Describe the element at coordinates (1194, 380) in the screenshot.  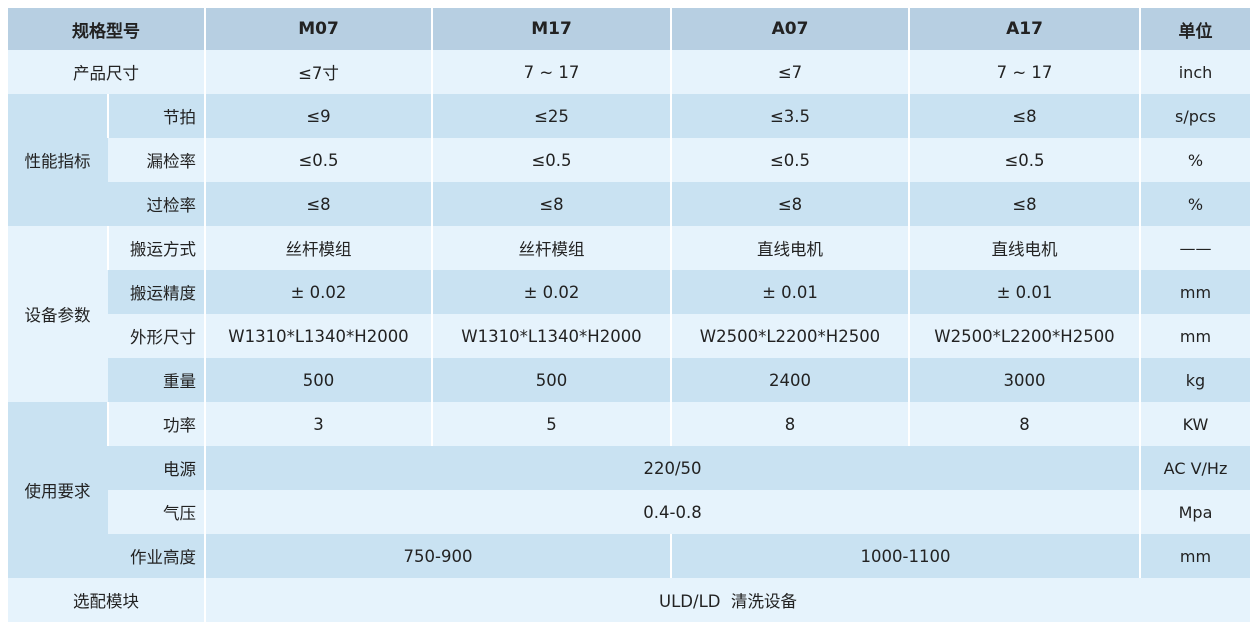
I see `unit-cell: kg` at that location.